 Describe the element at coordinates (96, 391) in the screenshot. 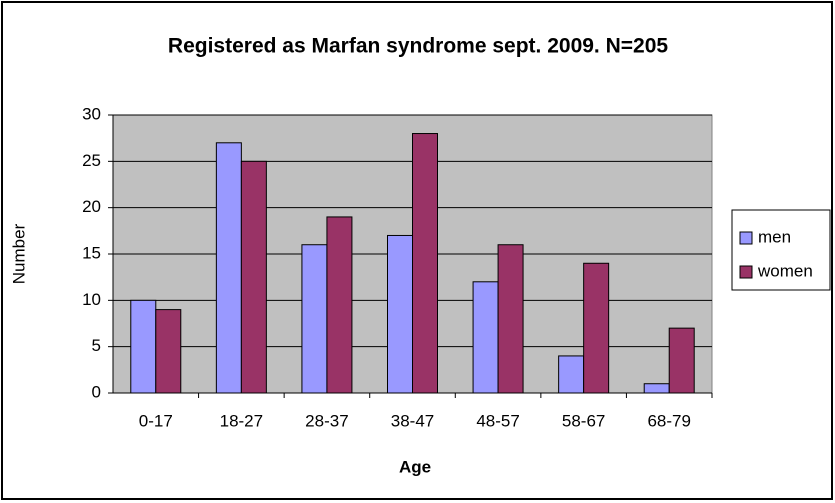

I see `y-tick-label: 0` at that location.